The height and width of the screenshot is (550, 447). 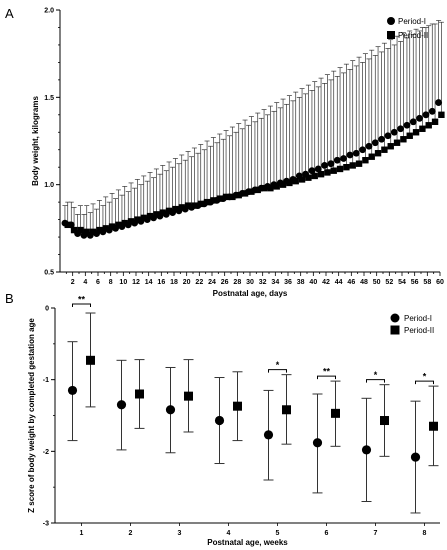 What do you see at coordinates (250, 282) in the screenshot?
I see `x-tick-label: 30` at bounding box center [250, 282].